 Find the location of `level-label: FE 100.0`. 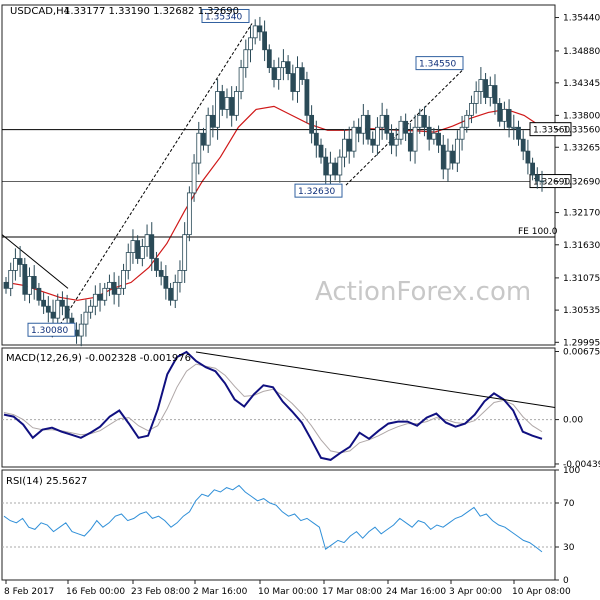

level-label: FE 100.0 is located at coordinates (538, 232).